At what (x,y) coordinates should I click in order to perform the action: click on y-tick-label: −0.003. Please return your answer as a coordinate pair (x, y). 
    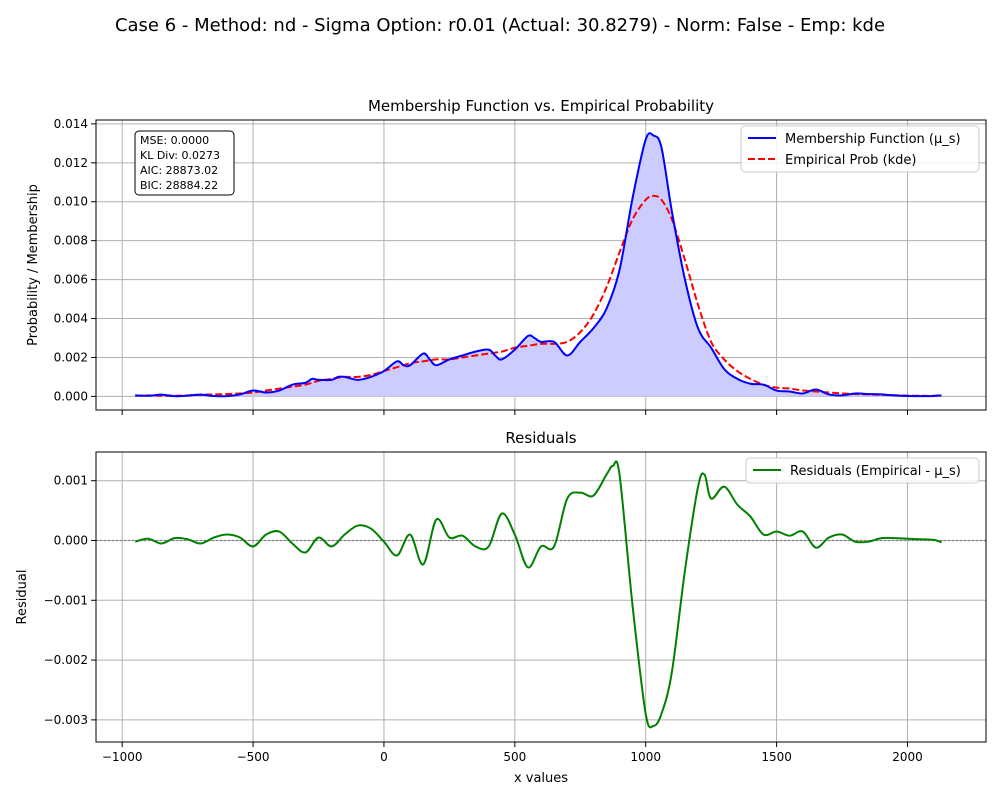
    Looking at the image, I should click on (66, 720).